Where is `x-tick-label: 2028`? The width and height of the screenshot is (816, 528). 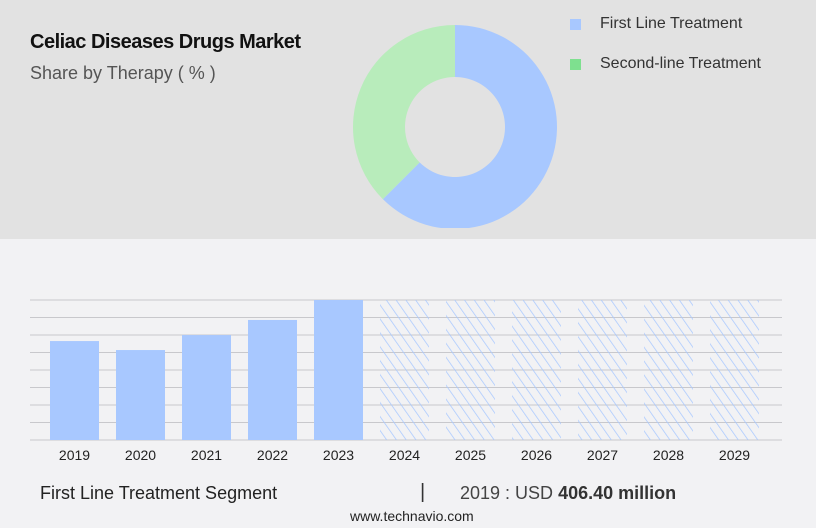 x-tick-label: 2028 is located at coordinates (668, 455).